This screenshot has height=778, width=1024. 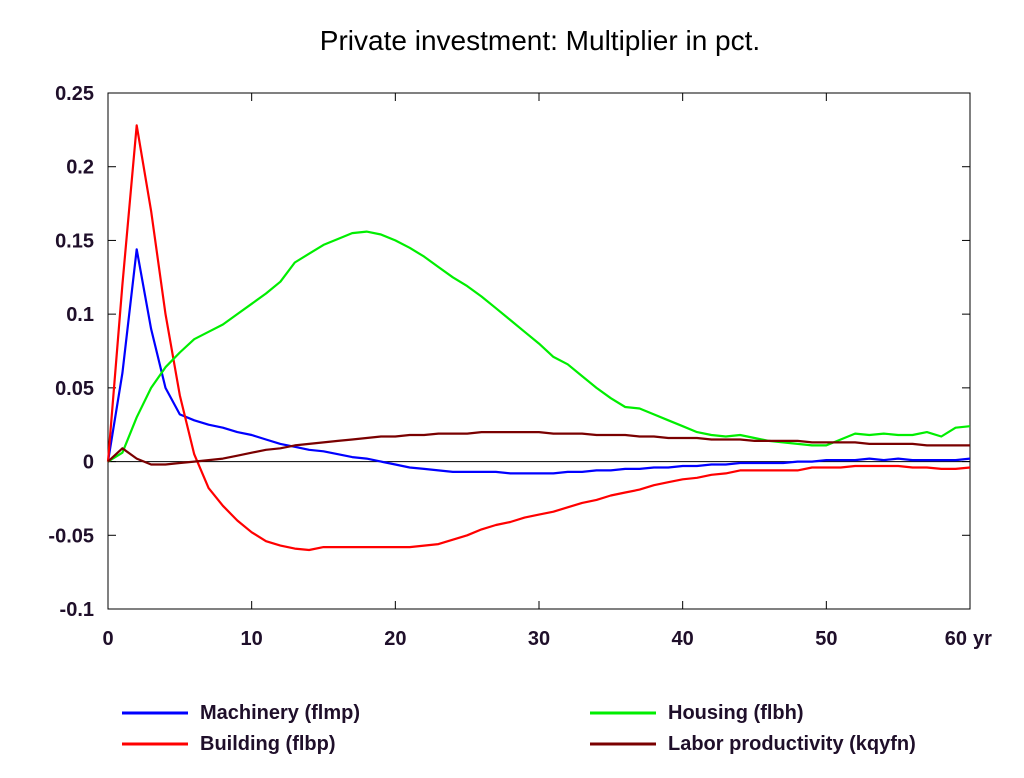 What do you see at coordinates (538, 448) in the screenshot?
I see `series-line-labor-productivity` at bounding box center [538, 448].